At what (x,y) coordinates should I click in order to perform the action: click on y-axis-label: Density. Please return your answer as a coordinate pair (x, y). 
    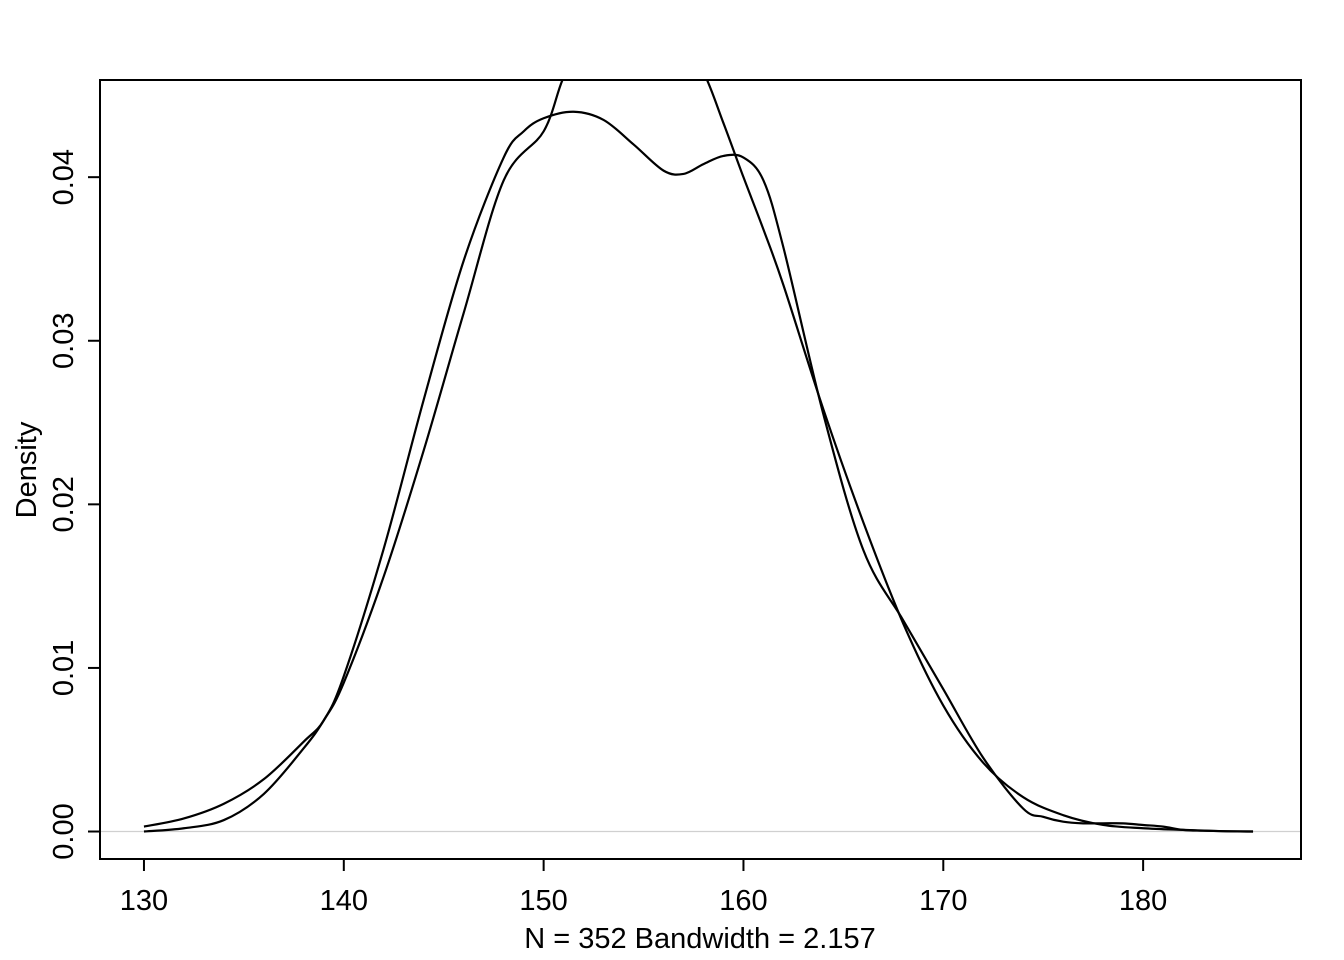
    Looking at the image, I should click on (27, 469).